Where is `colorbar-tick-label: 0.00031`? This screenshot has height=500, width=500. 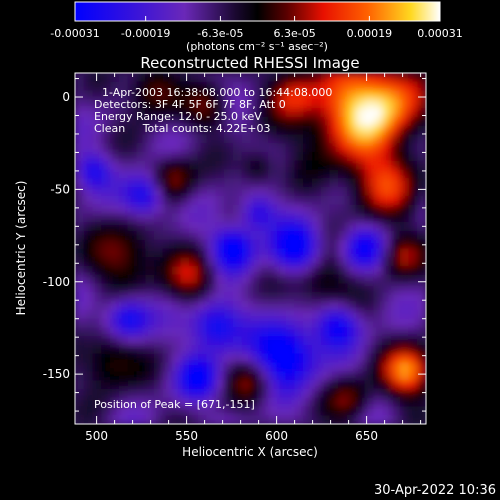
colorbar-tick-label: 0.00031 is located at coordinates (440, 33).